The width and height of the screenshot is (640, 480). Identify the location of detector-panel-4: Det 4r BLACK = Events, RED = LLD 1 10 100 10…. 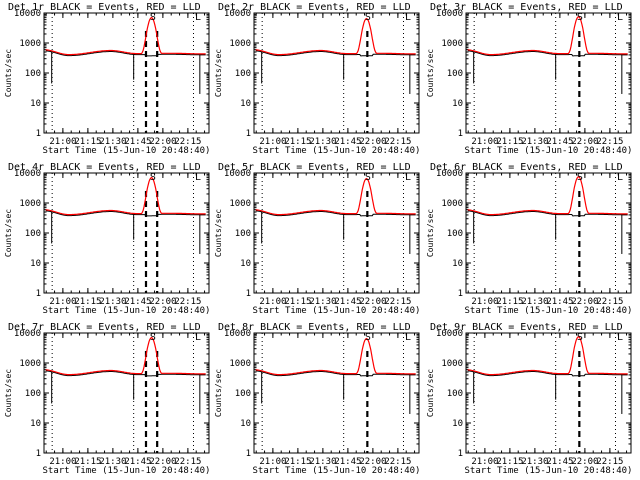
(107, 239).